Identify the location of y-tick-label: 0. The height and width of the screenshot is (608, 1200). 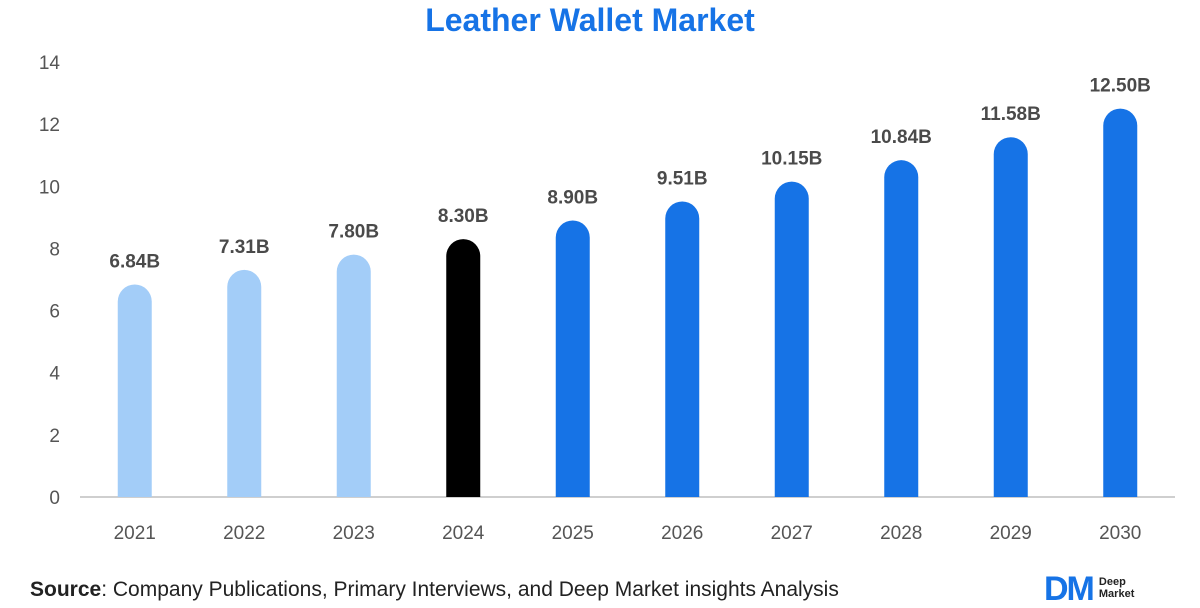
(54, 498).